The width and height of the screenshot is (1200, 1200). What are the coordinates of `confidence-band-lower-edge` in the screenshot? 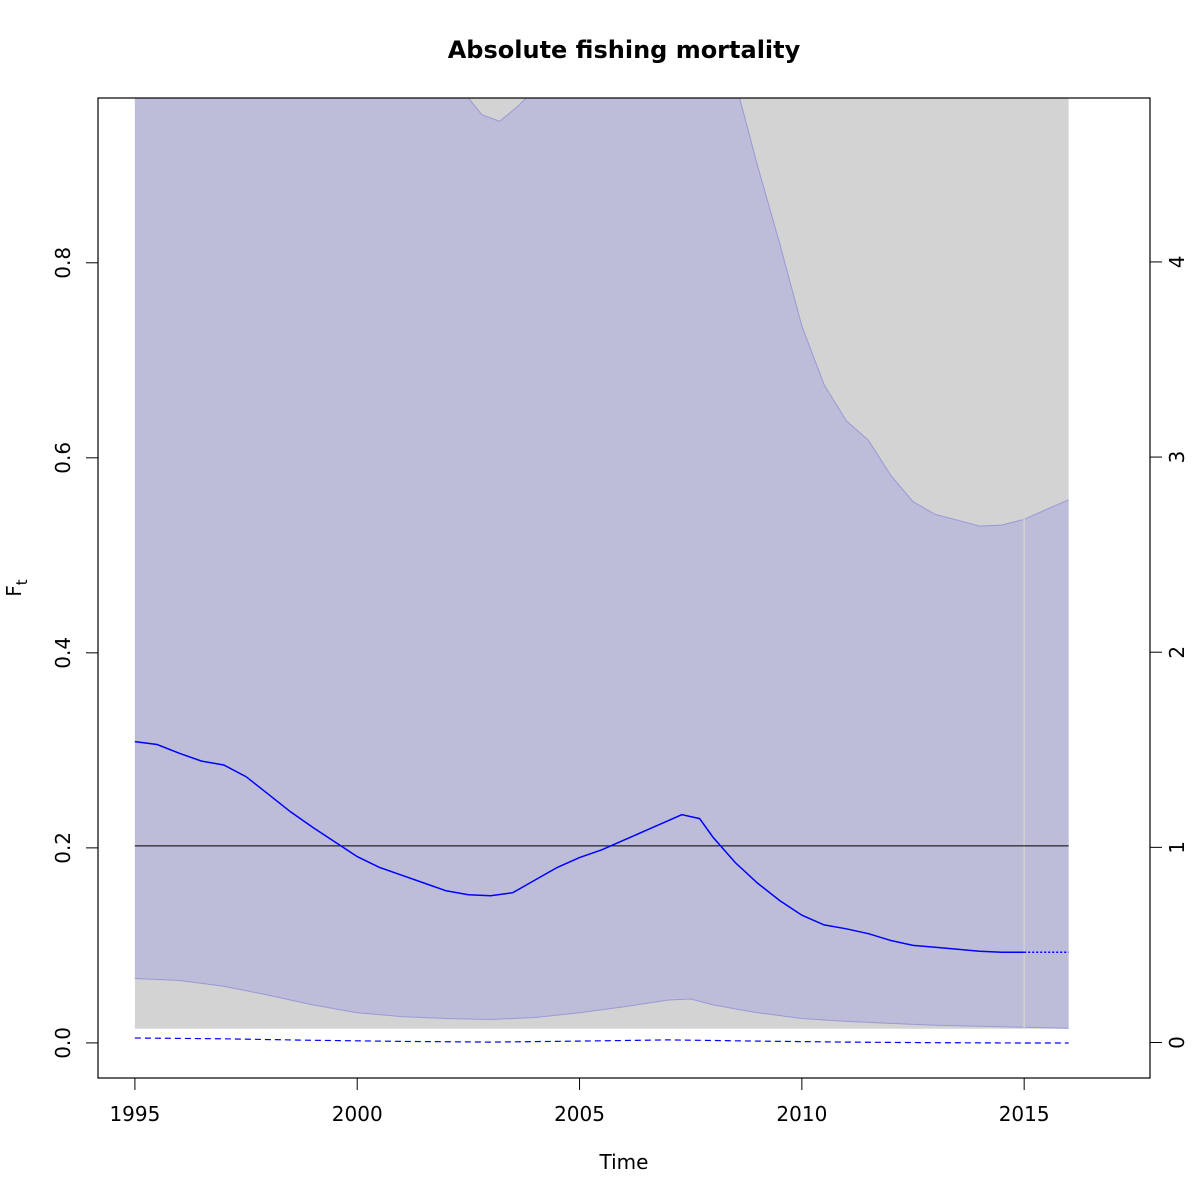 It's located at (601, 1003).